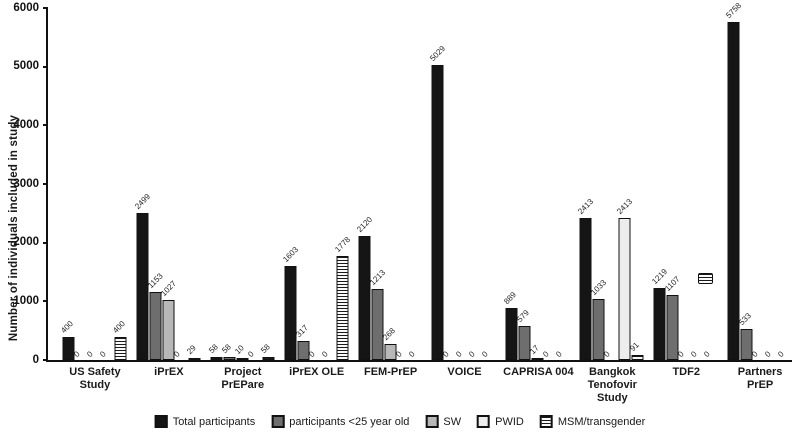 The height and width of the screenshot is (433, 800). I want to click on legend-item: participants <25 year old, so click(340, 421).